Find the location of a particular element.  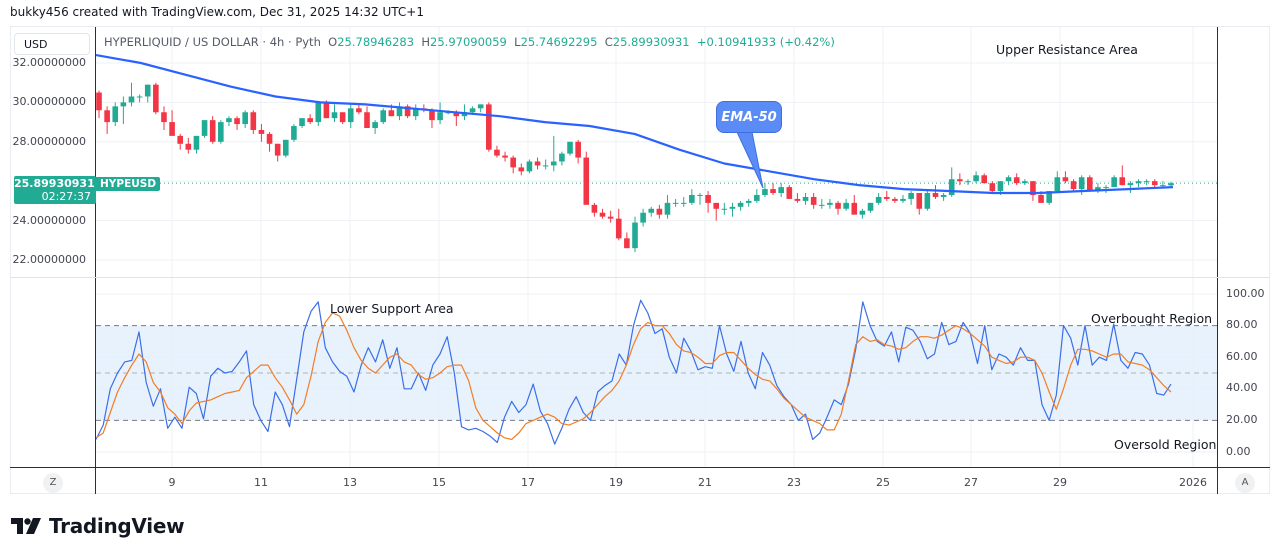

time-axis-label: 21 is located at coordinates (705, 482).